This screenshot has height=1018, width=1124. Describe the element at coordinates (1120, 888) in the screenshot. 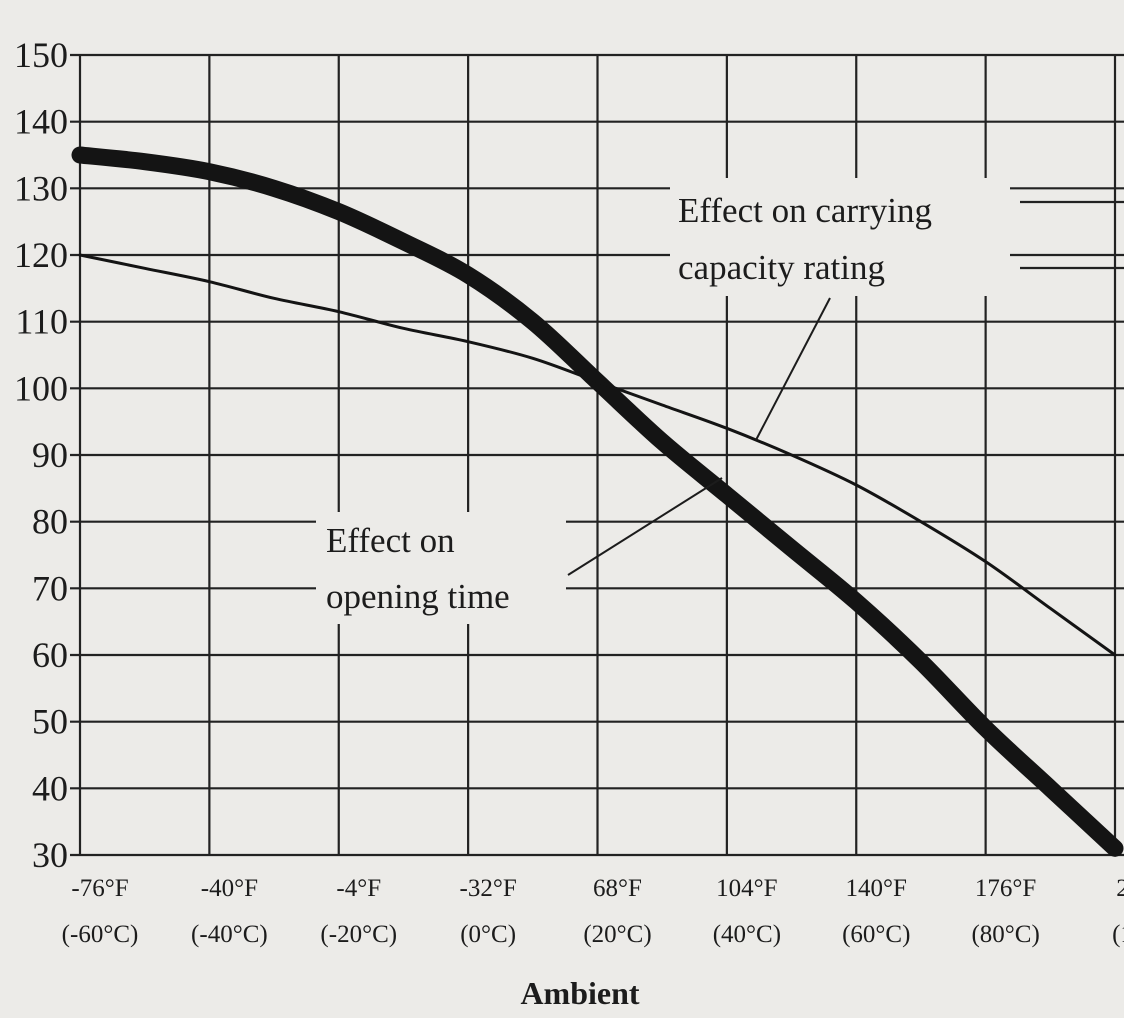

I see `x-tick-label-f: 212` at that location.